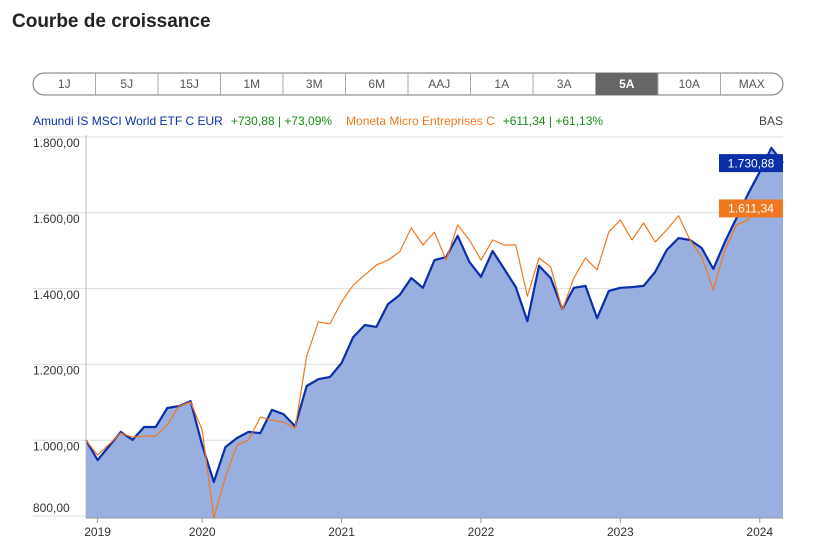 The width and height of the screenshot is (818, 556). What do you see at coordinates (759, 532) in the screenshot?
I see `x-tick-label: 2024` at bounding box center [759, 532].